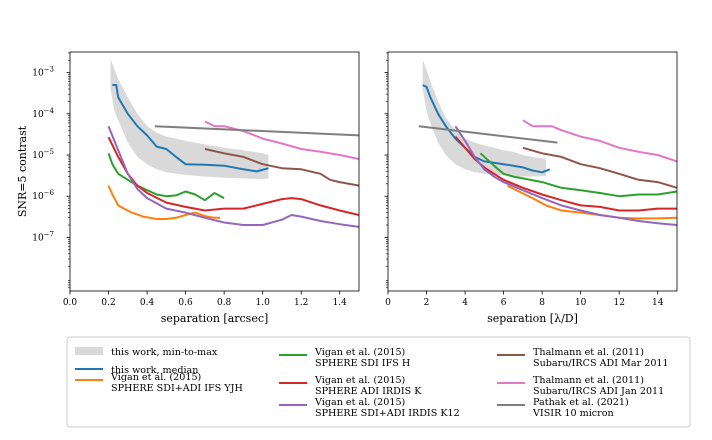  I want to click on legend-entry-this-work-min-to-max: this work, min-to-max, so click(146, 352).